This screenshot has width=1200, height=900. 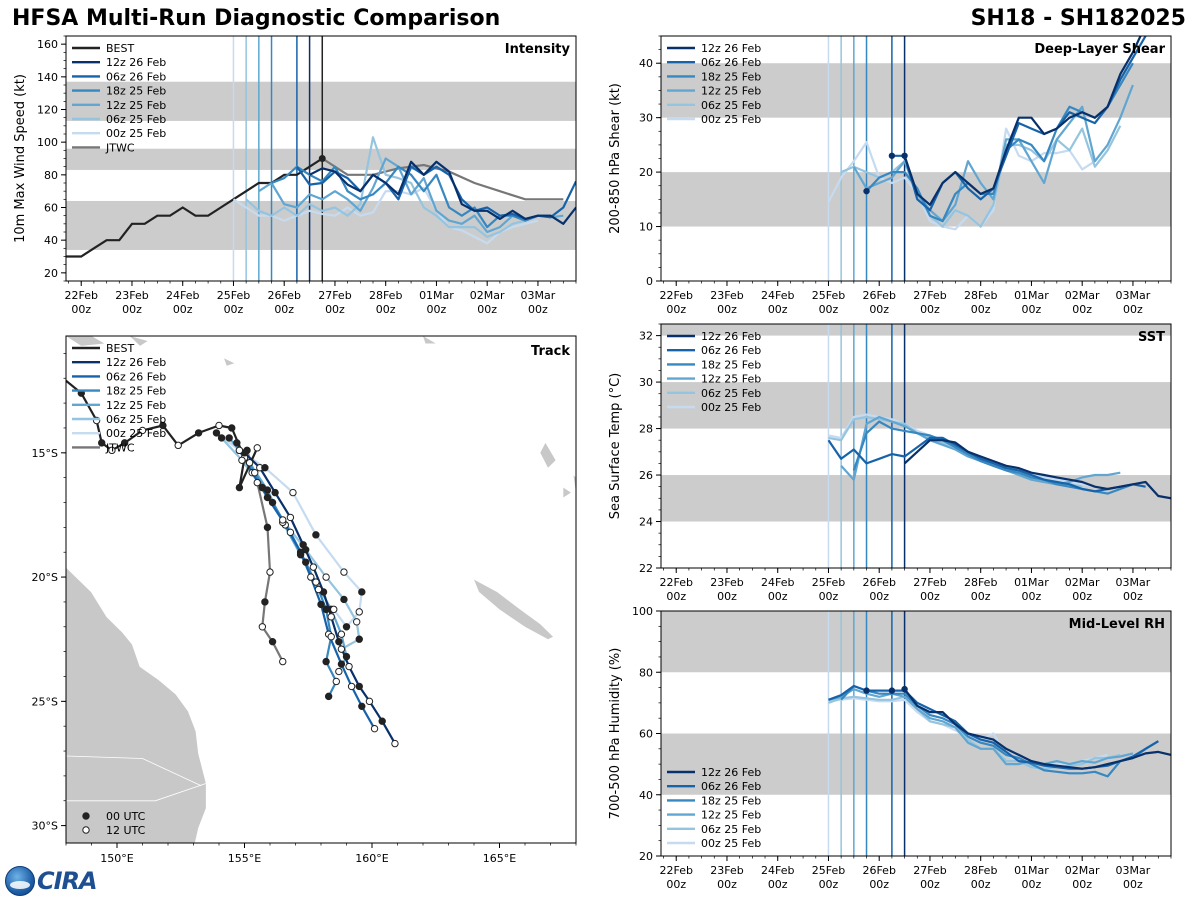 I want to click on shear-xtick-label: 03Mar, so click(x=1133, y=295).